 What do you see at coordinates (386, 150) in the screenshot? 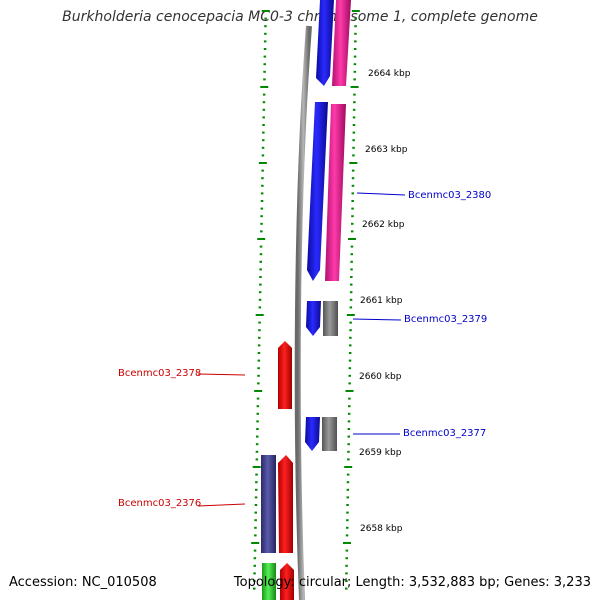
I see `scale-label-2663: 2663 kbp` at bounding box center [386, 150].